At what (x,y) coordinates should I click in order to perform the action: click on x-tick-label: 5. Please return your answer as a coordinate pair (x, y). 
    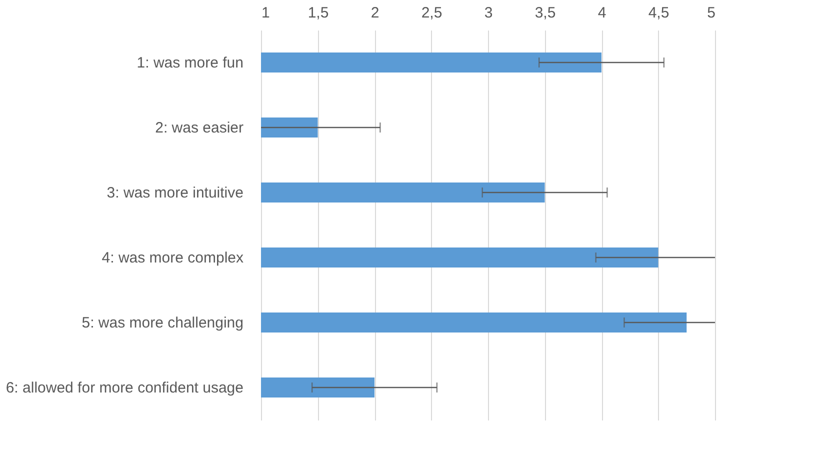
    Looking at the image, I should click on (711, 13).